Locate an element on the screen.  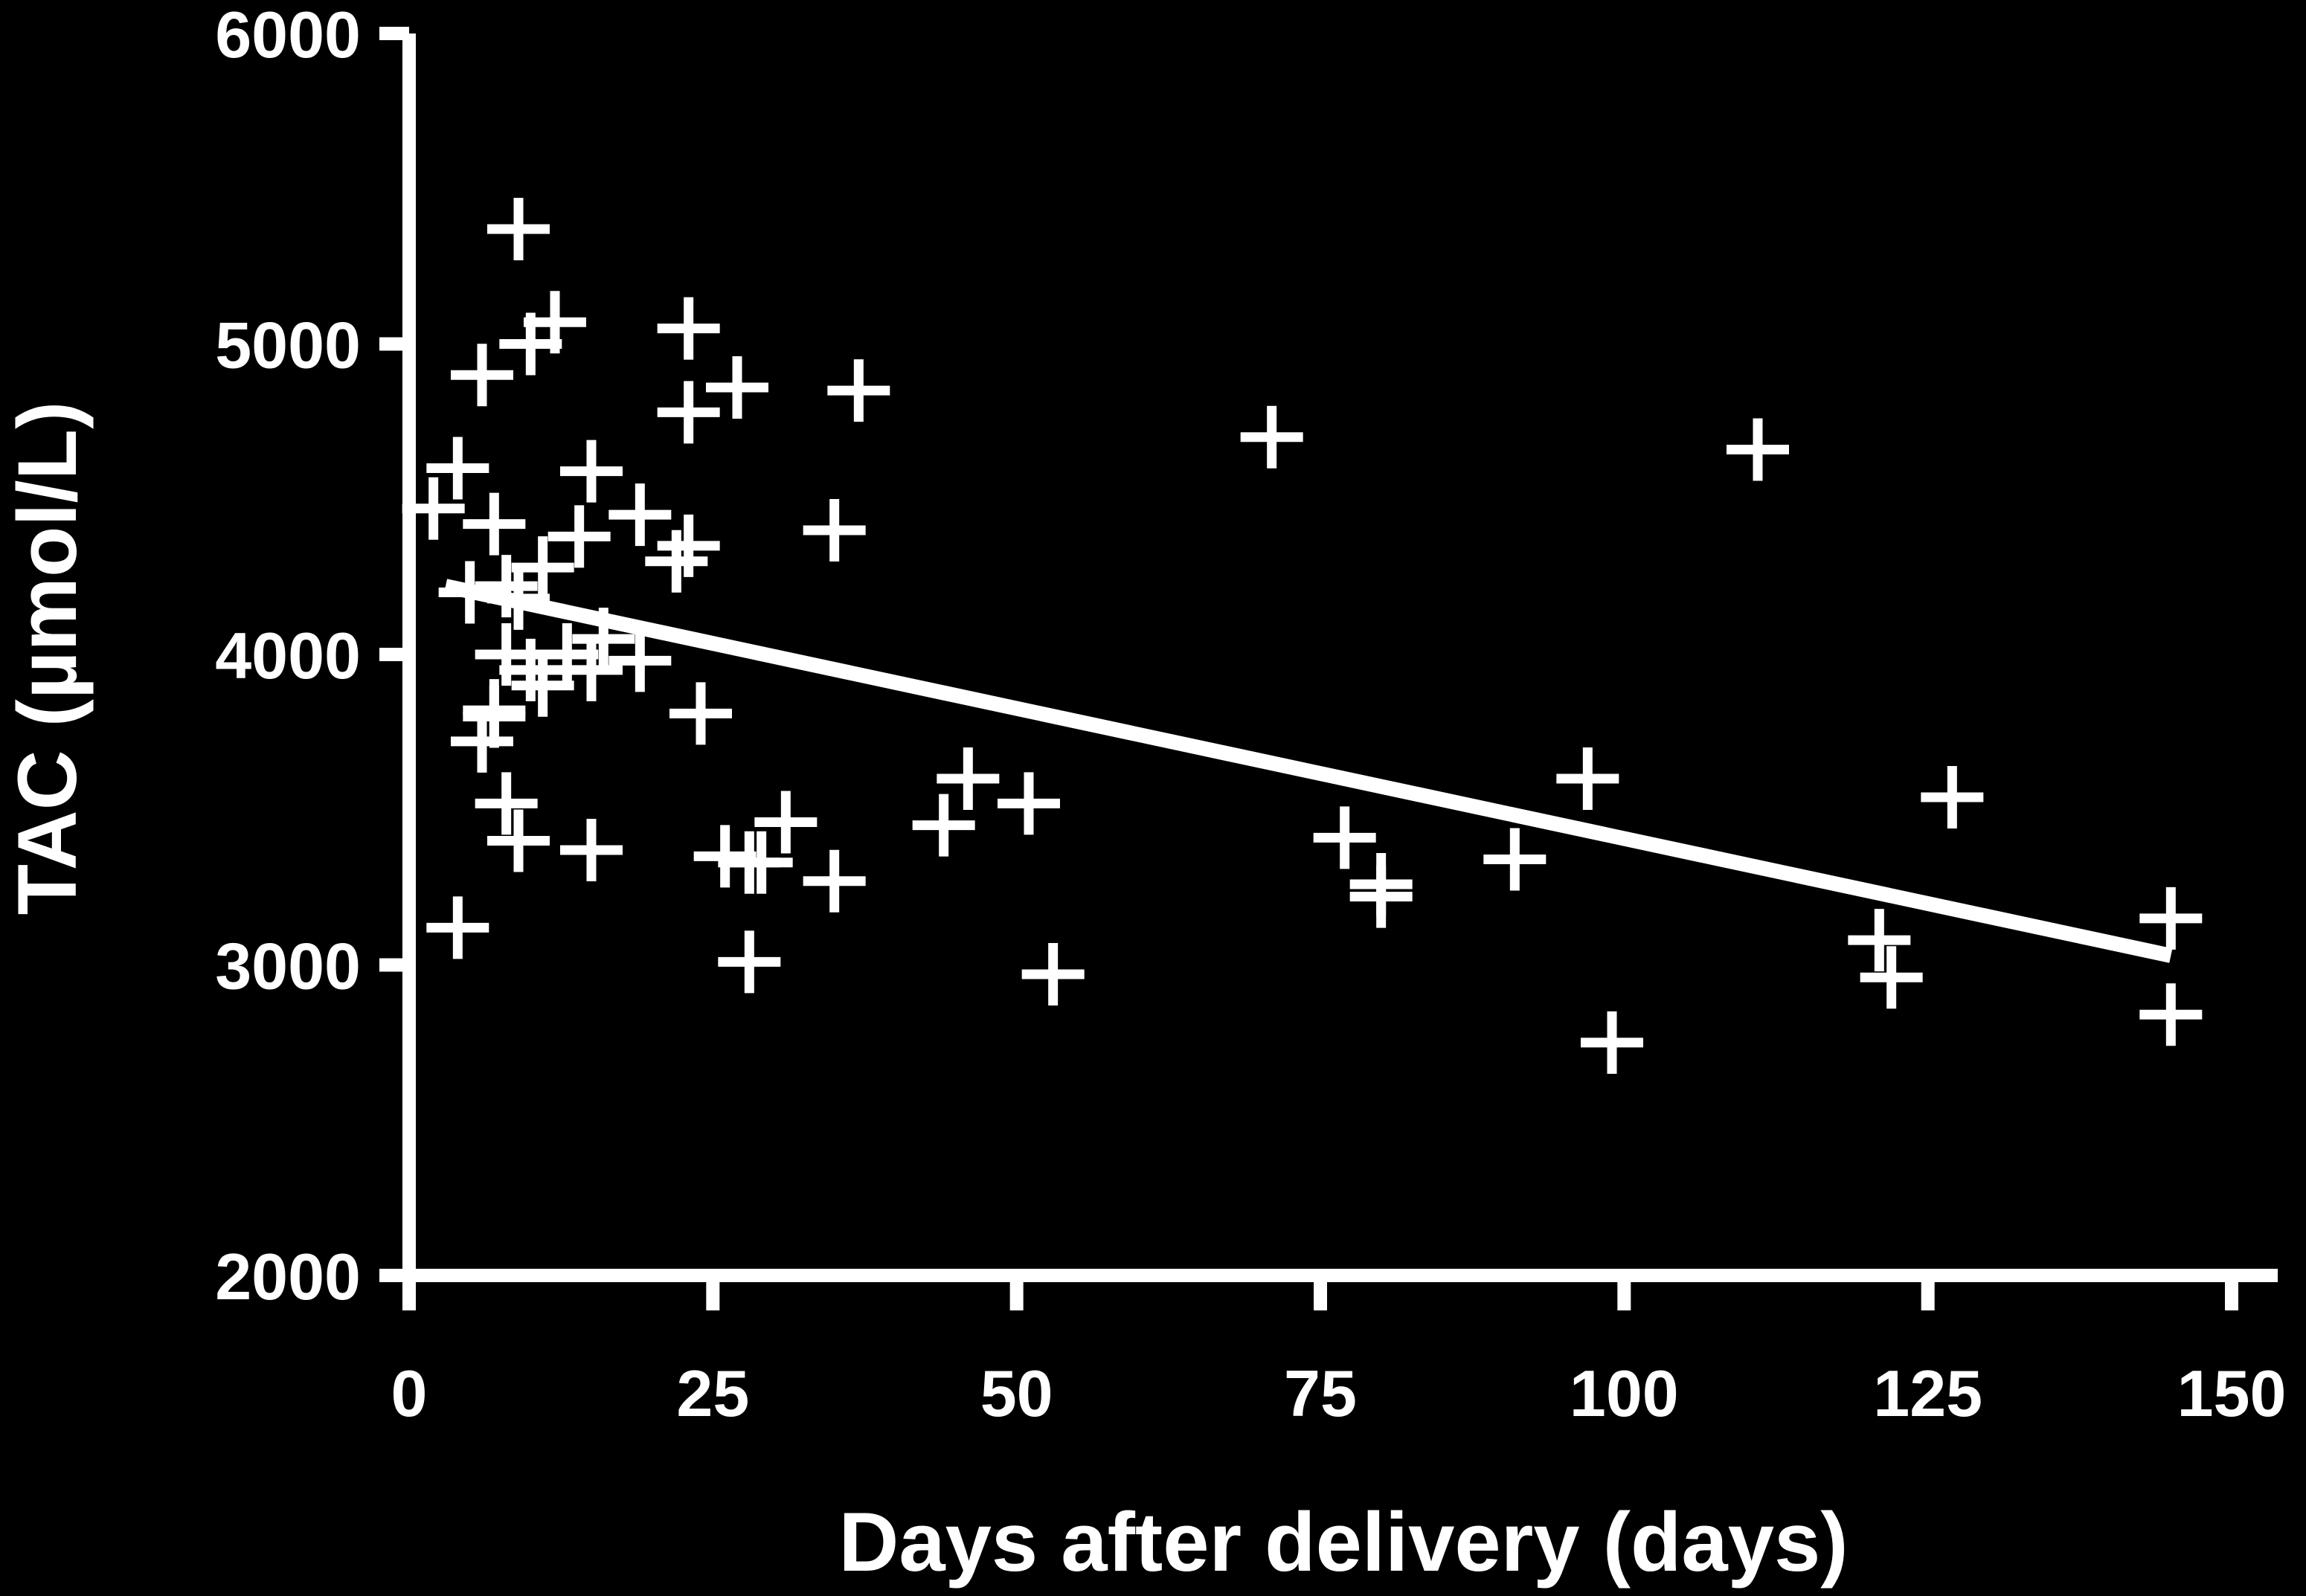
x-tick-label: 100 is located at coordinates (1624, 1393).